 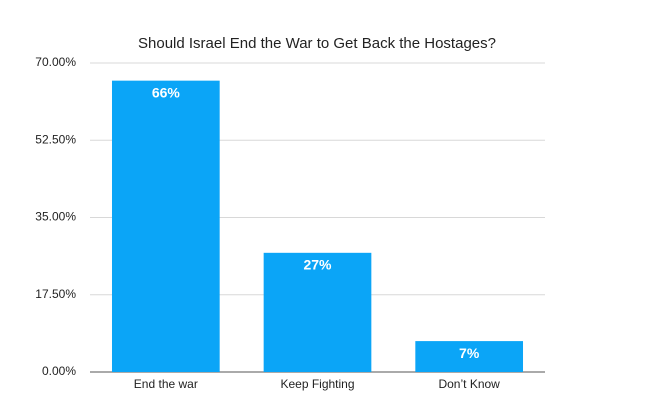 What do you see at coordinates (55, 62) in the screenshot?
I see `y-tick-label: 70.00%` at bounding box center [55, 62].